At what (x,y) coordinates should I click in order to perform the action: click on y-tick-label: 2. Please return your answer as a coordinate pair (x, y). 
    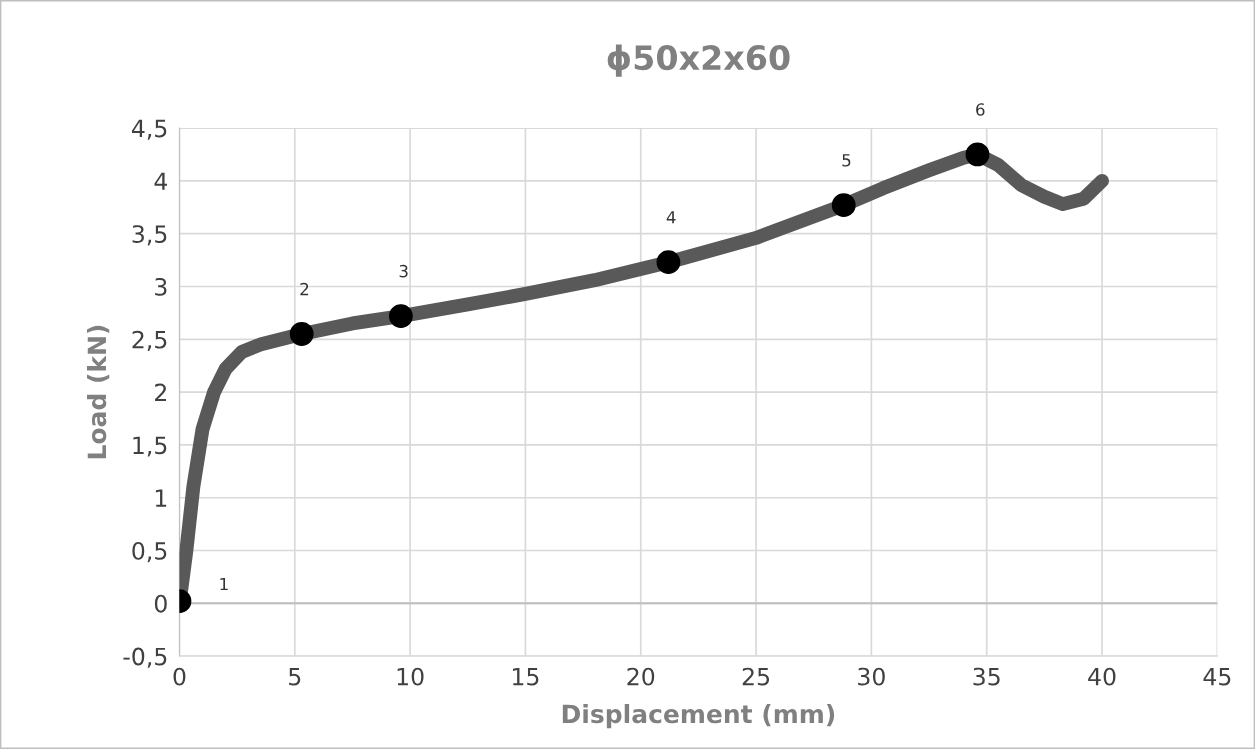
    Looking at the image, I should click on (160, 392).